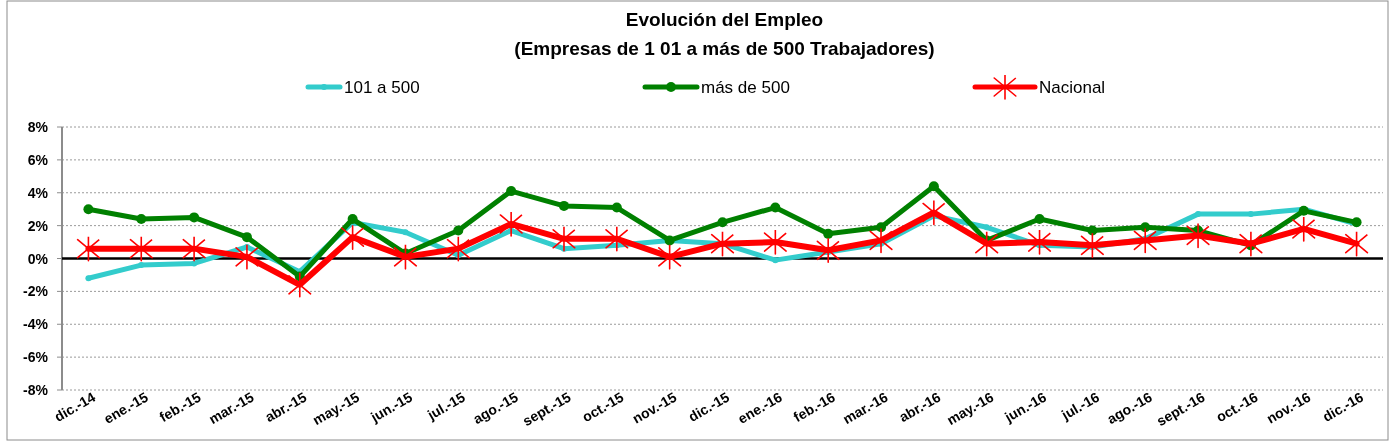 This screenshot has height=442, width=1391. Describe the element at coordinates (36, 357) in the screenshot. I see `y-tick-label: -6%` at that location.